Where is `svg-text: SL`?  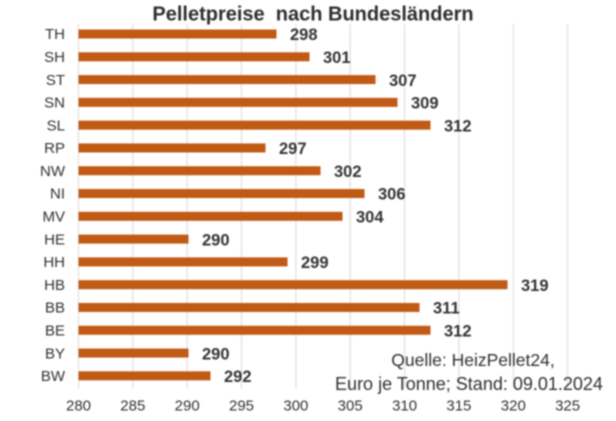 svg-text: SL is located at coordinates (56, 125).